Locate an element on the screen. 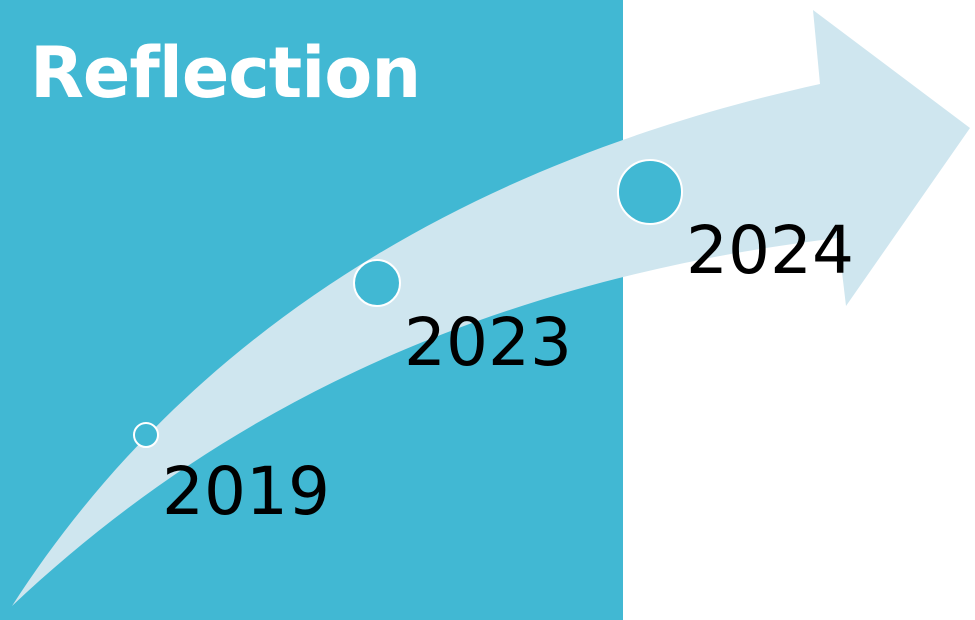 Image resolution: width=975 pixels, height=620 pixels. milestone-marker-2023 is located at coordinates (377, 283).